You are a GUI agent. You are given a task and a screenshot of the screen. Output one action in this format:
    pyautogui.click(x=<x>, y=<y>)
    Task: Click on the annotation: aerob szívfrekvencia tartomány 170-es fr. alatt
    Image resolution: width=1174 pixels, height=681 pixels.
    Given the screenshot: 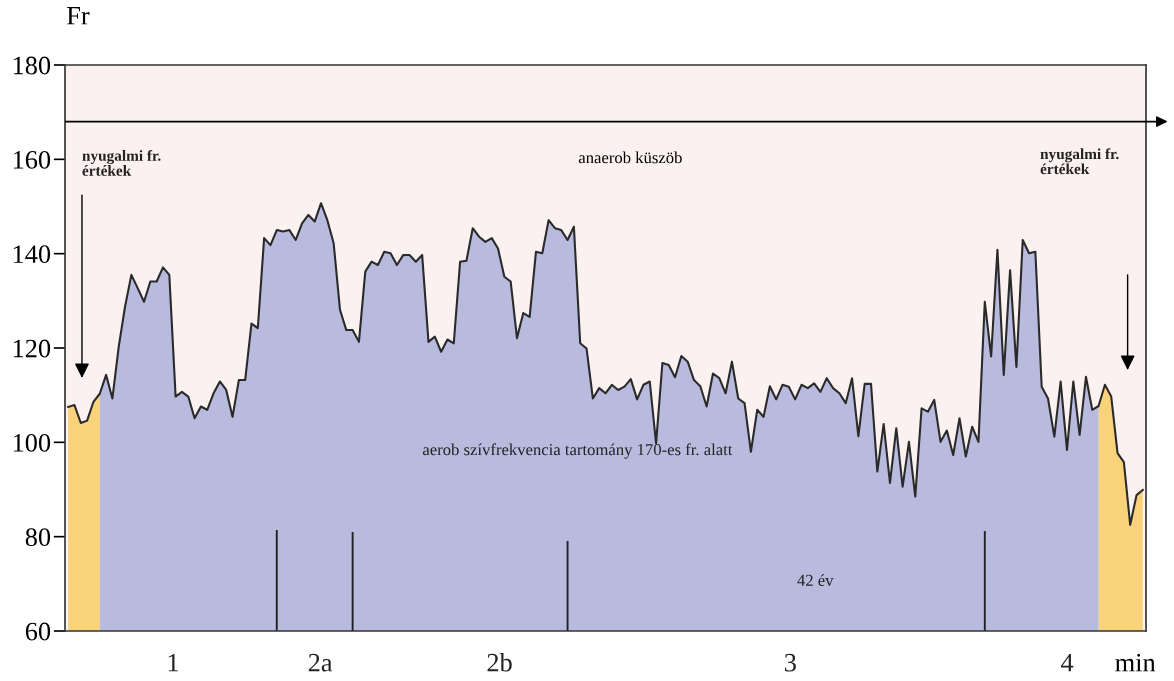 What is the action you would take?
    pyautogui.click(x=577, y=451)
    